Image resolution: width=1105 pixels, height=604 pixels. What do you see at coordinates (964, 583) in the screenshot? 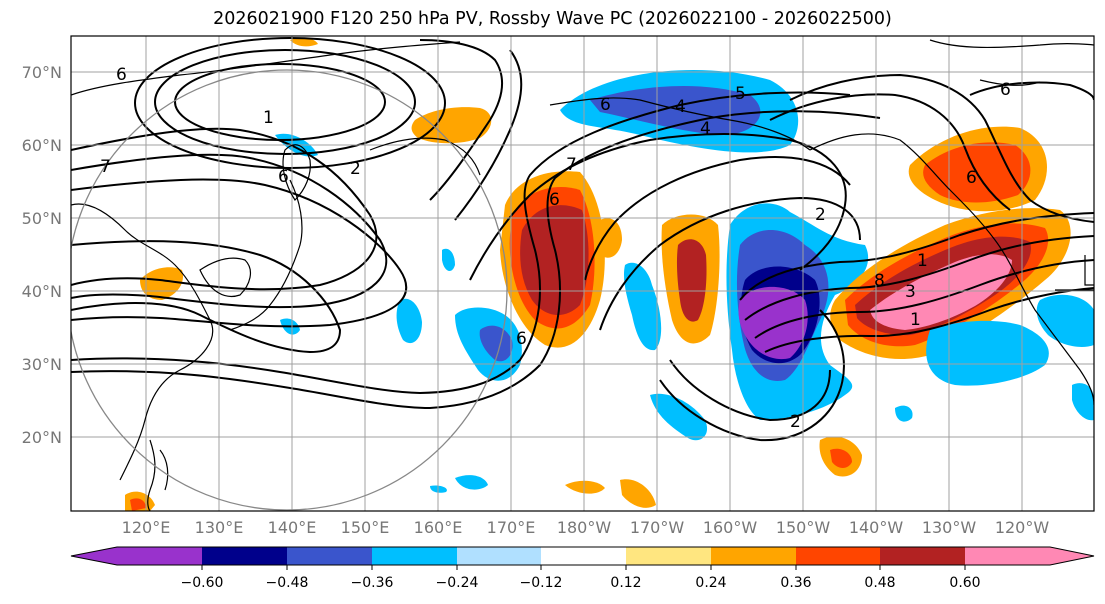
I see `colorbar-tick-label: 0.60` at bounding box center [964, 583].